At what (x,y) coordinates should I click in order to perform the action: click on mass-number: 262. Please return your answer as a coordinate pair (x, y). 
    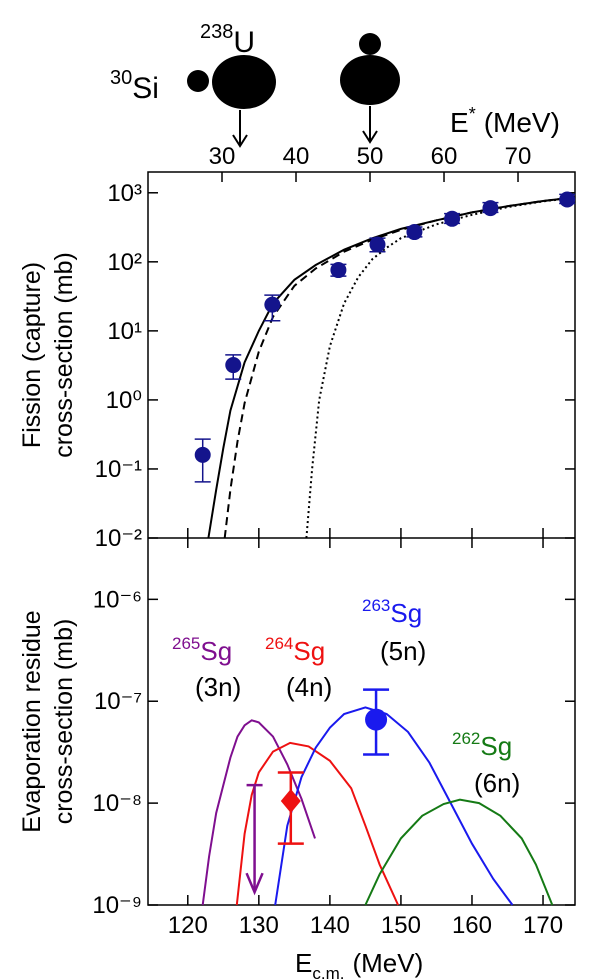
    Looking at the image, I should click on (466, 738).